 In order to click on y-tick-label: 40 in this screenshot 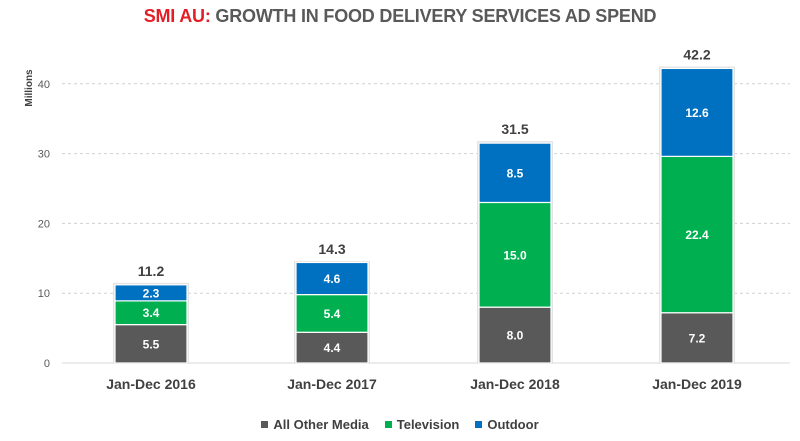, I will do `click(44, 85)`.